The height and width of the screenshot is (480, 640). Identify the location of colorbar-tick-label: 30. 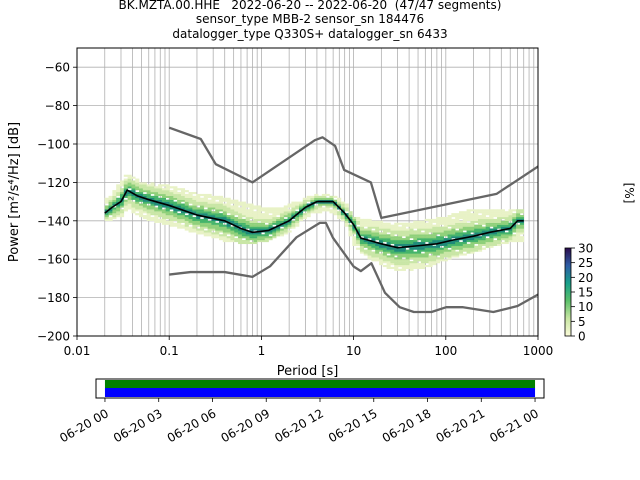
(585, 249).